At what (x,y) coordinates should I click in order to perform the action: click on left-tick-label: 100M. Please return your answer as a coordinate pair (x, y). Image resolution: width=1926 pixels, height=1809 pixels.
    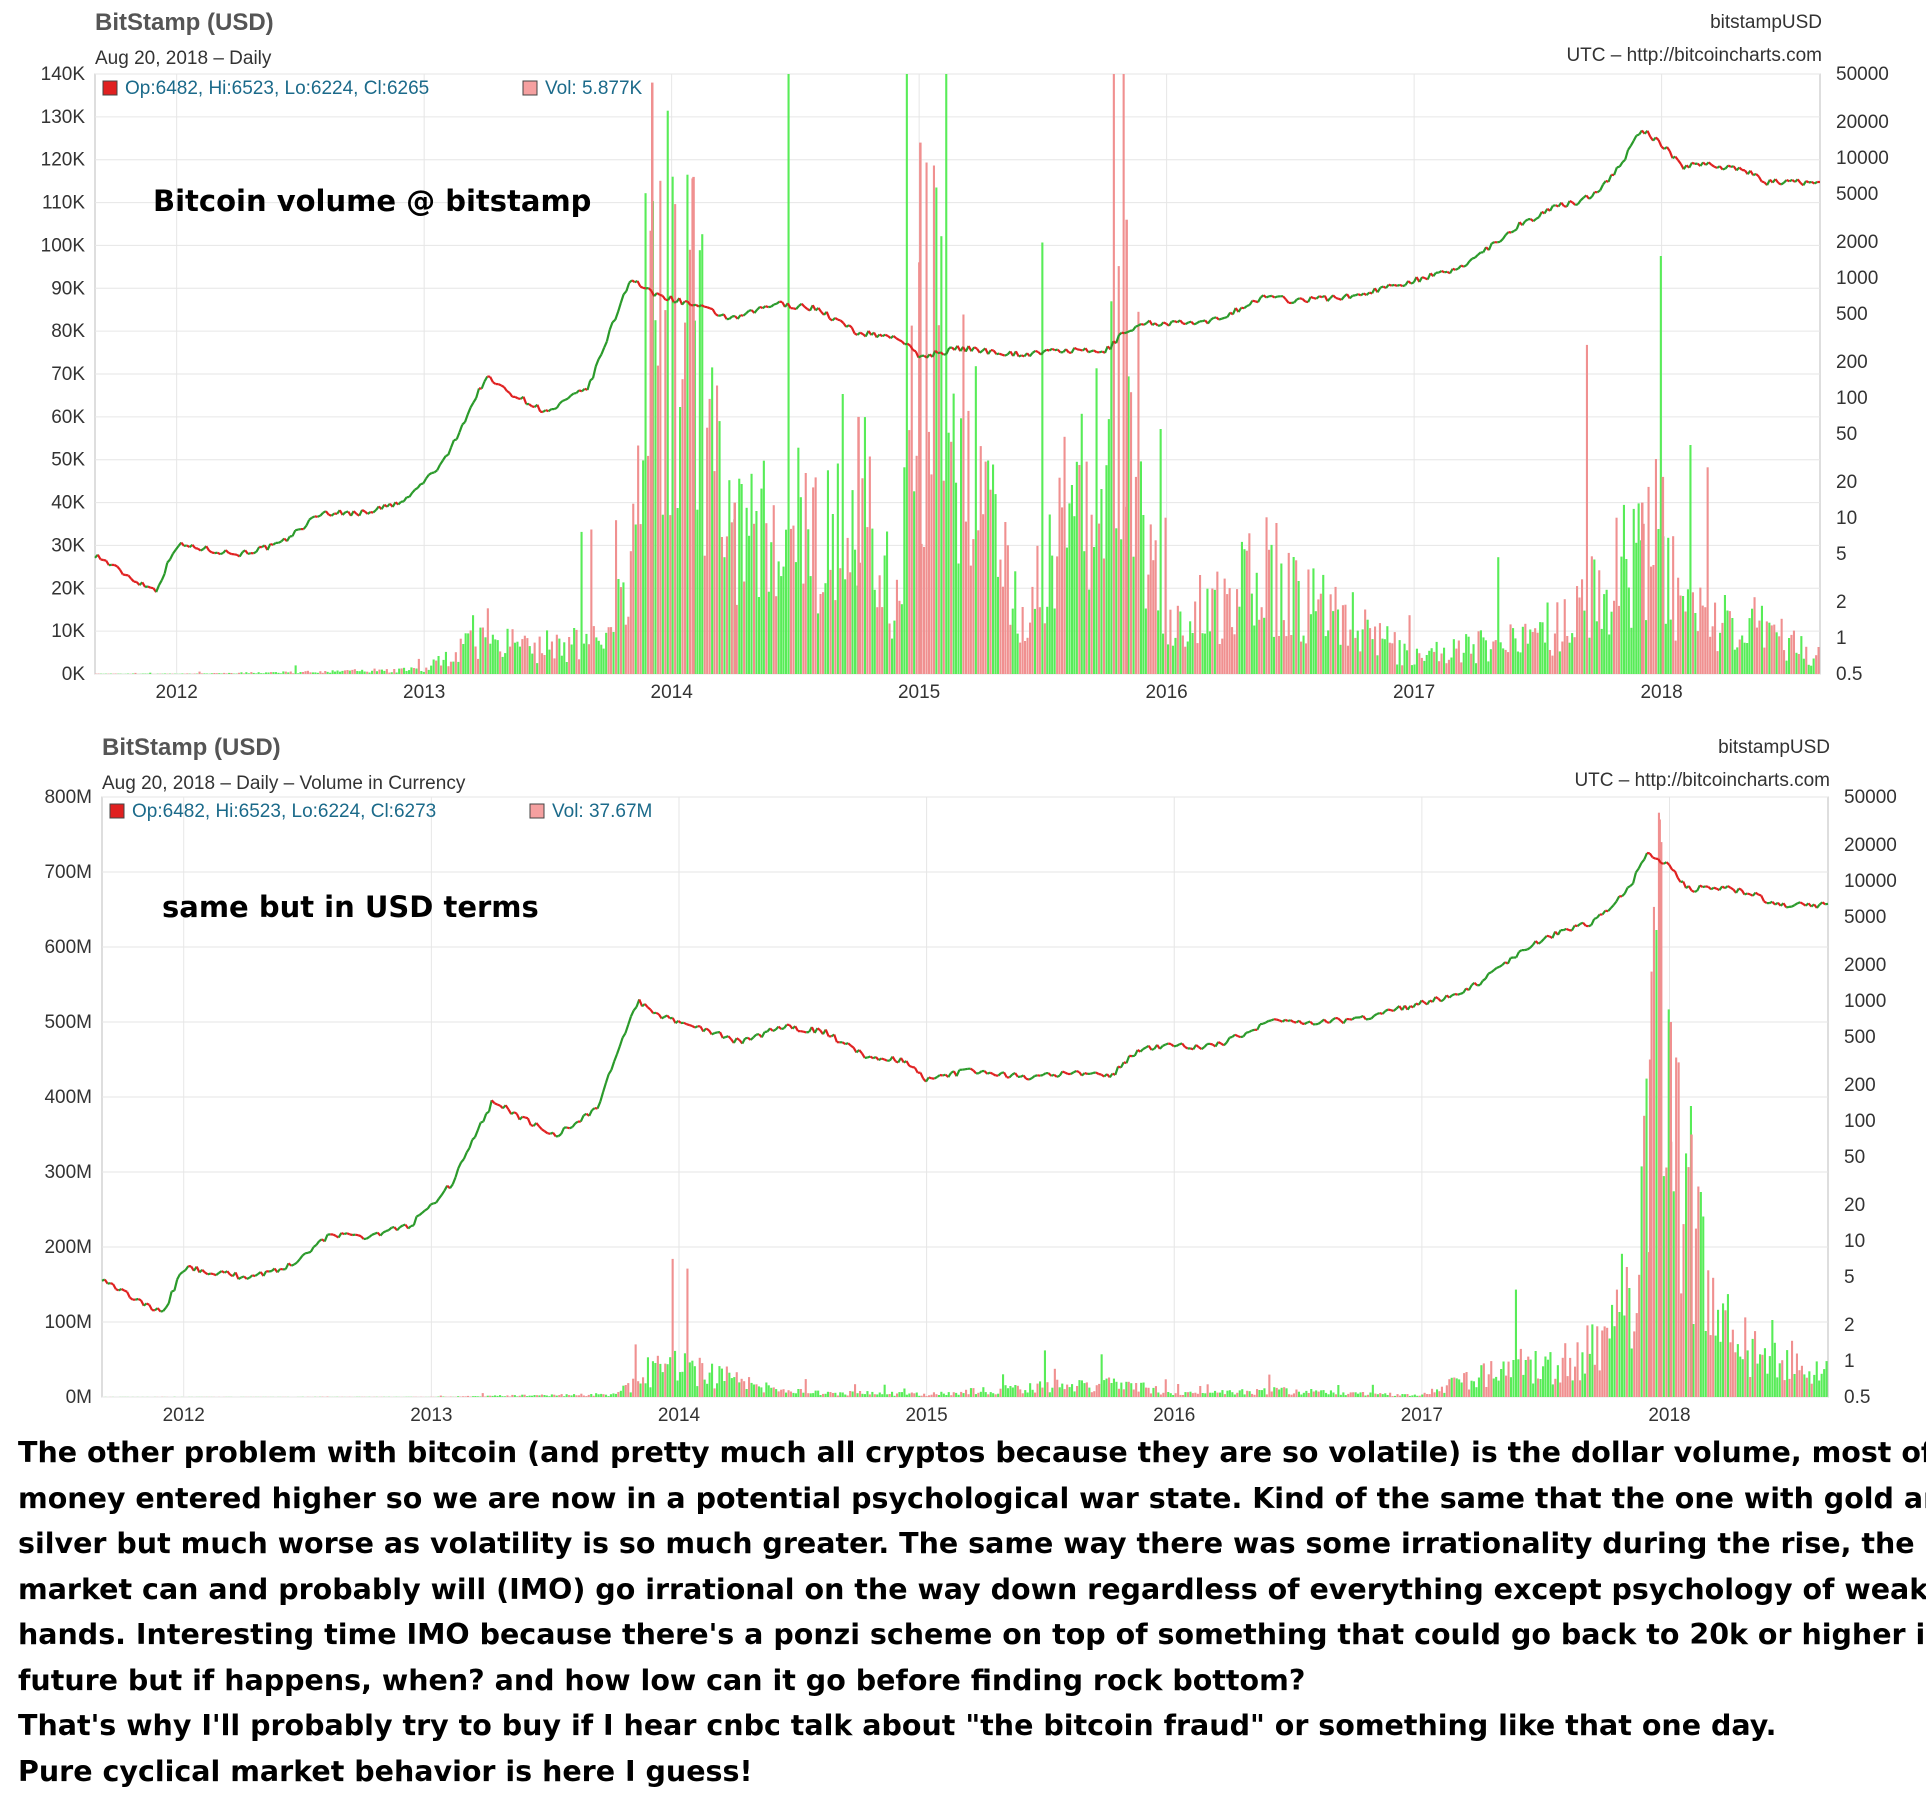
    Looking at the image, I should click on (68, 1322).